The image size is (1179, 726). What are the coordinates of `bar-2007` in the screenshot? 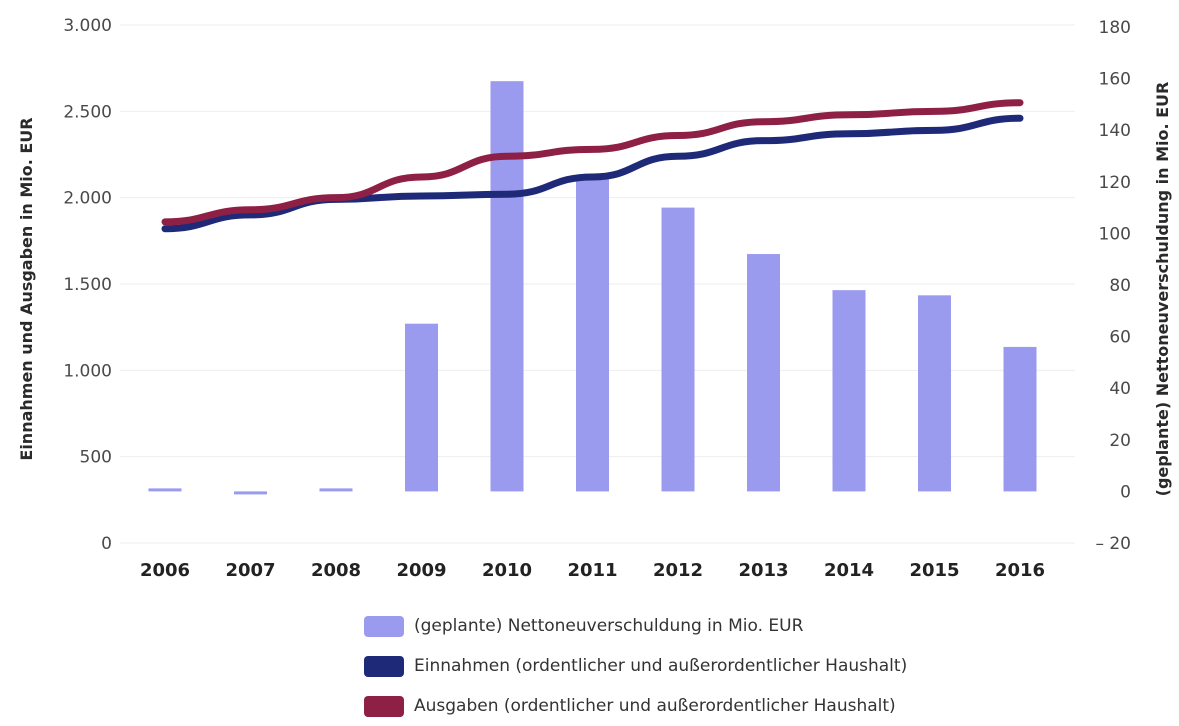 It's located at (250, 493).